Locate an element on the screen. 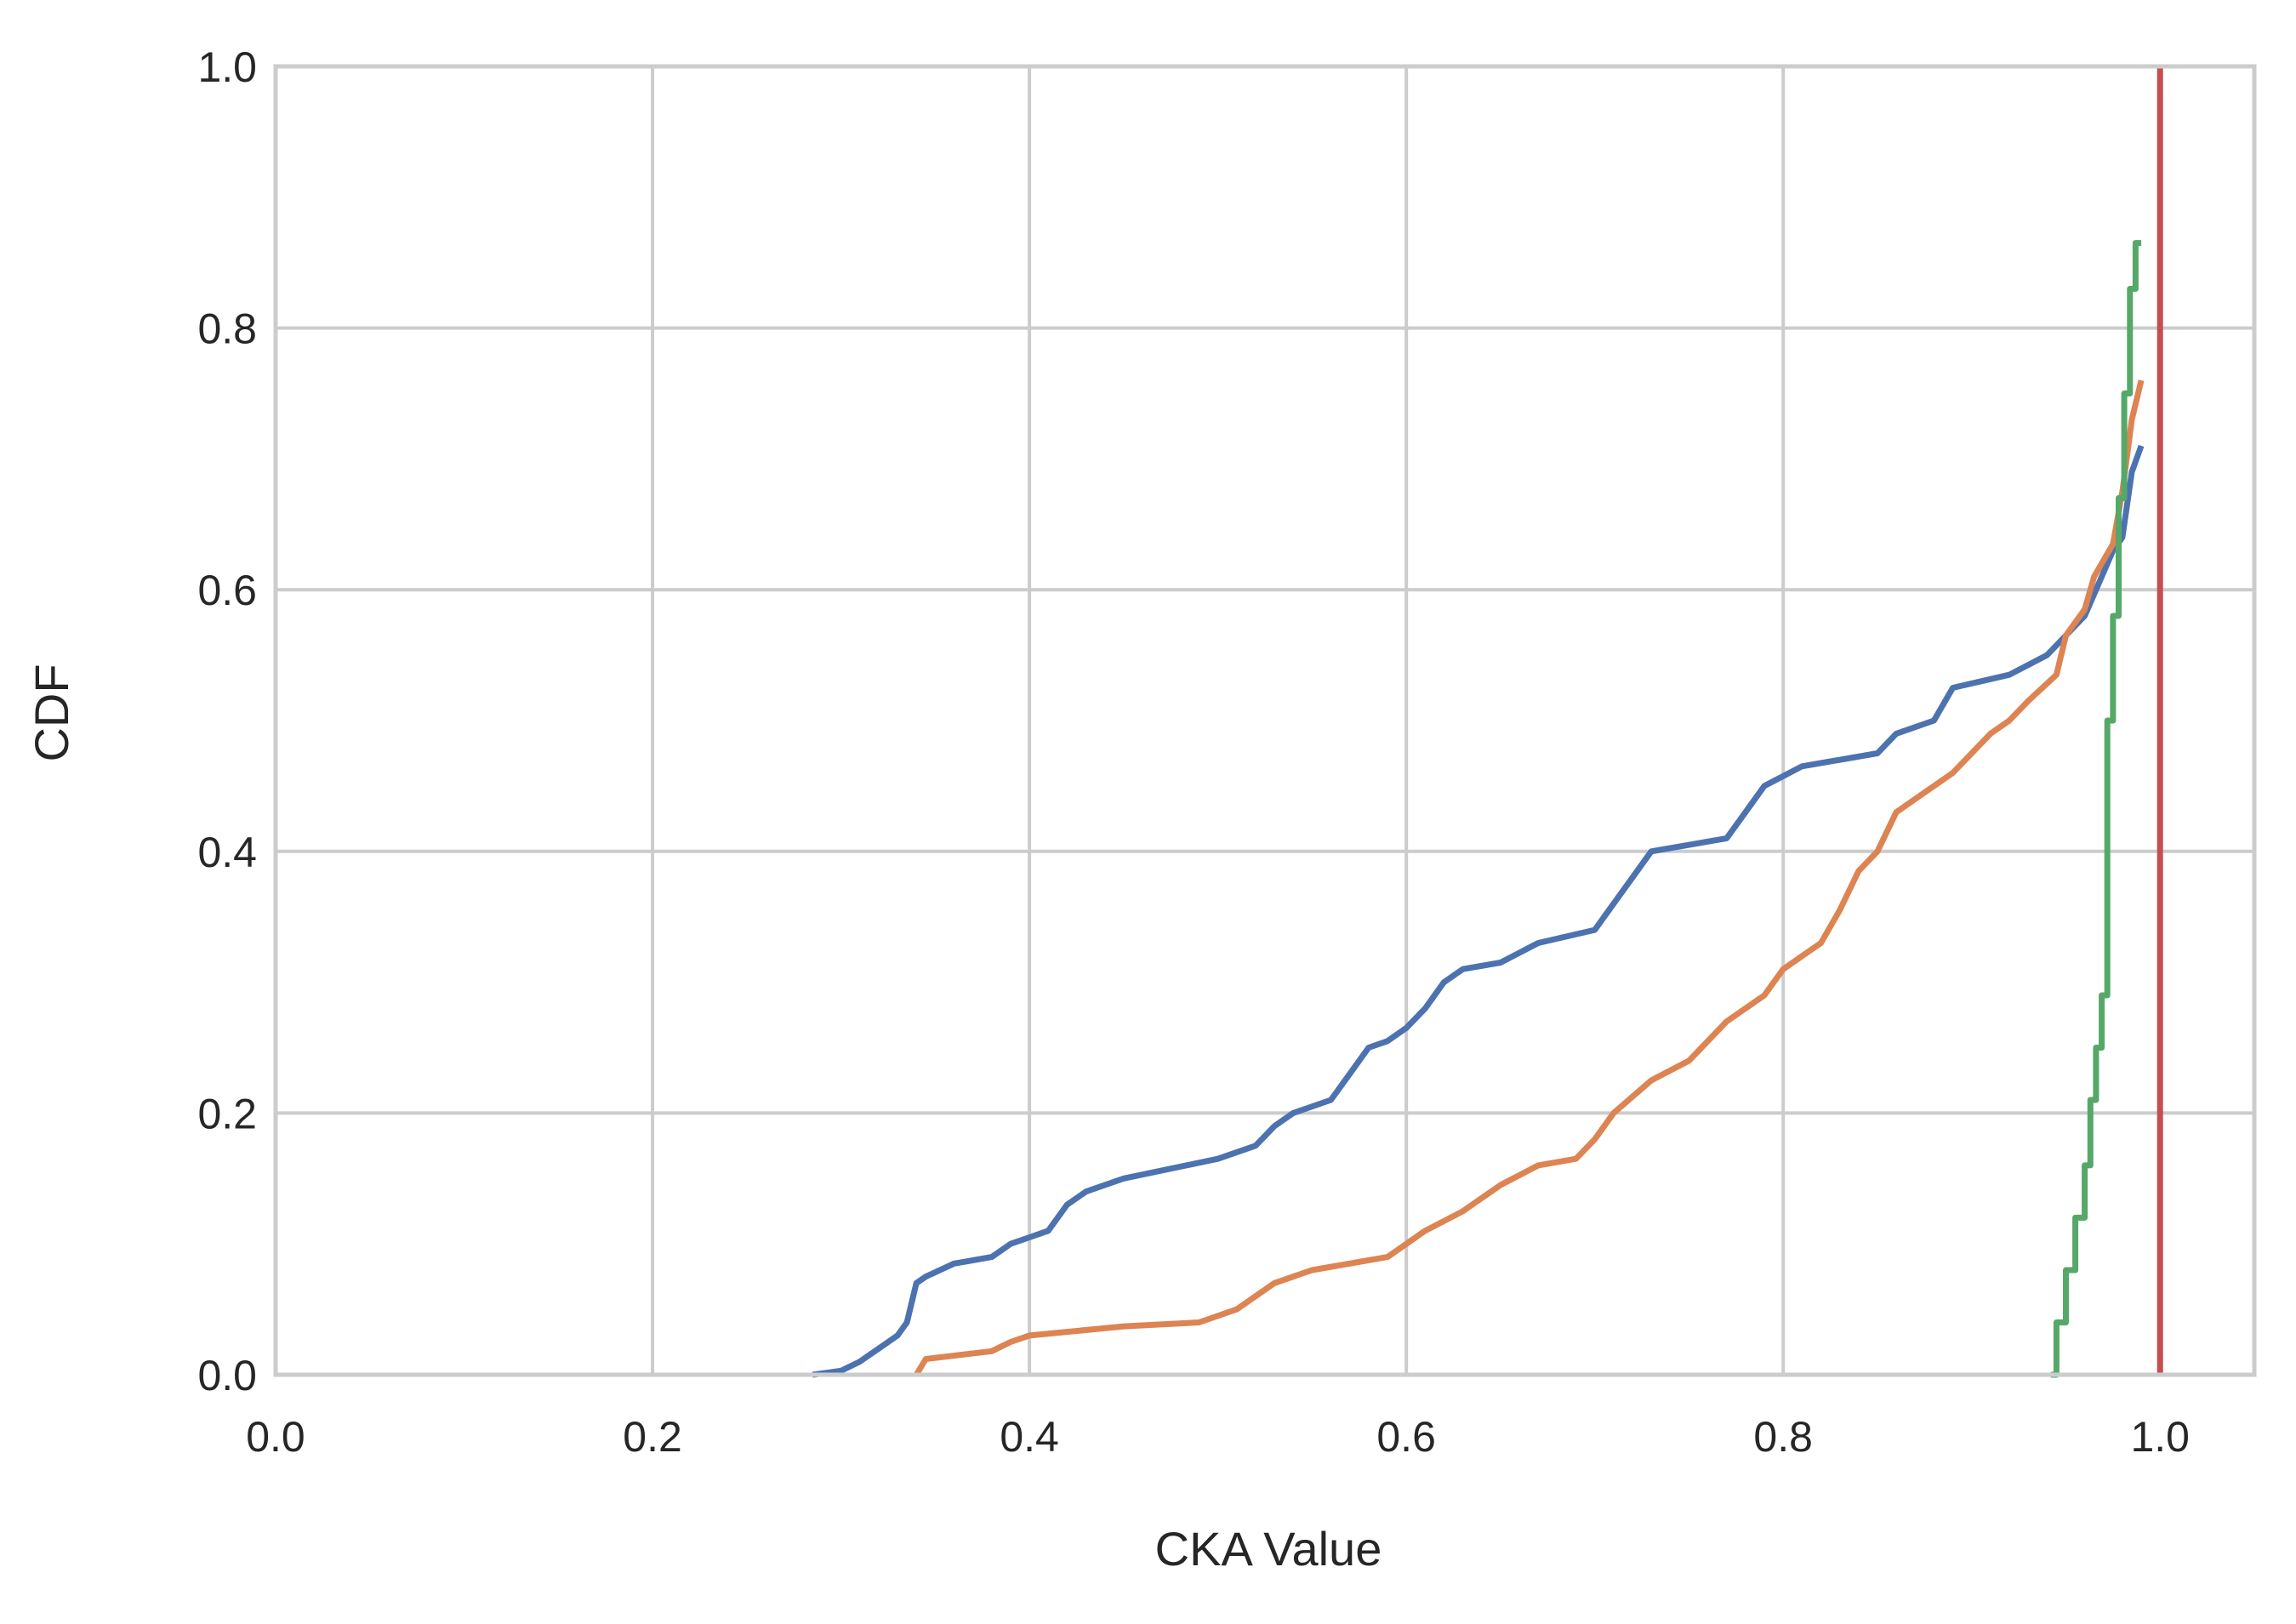 This screenshot has width=2296, height=1624. x-tick-label: 0.8 is located at coordinates (1783, 1437).